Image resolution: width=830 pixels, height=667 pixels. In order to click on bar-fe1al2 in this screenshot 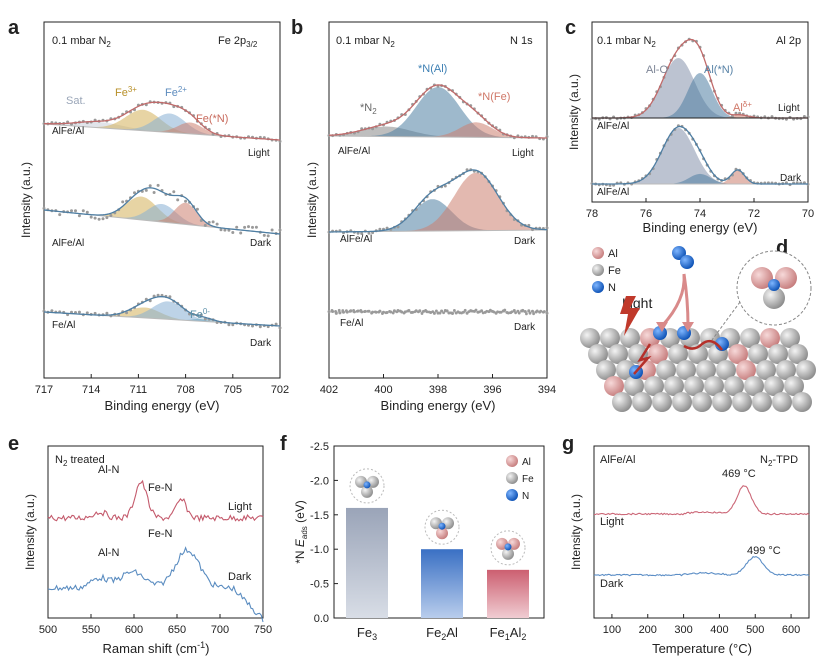, I will do `click(508, 593)`.